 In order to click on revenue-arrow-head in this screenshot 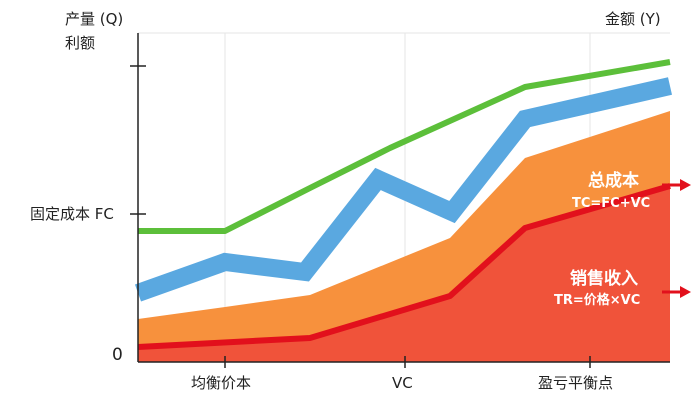, I will do `click(685, 292)`.